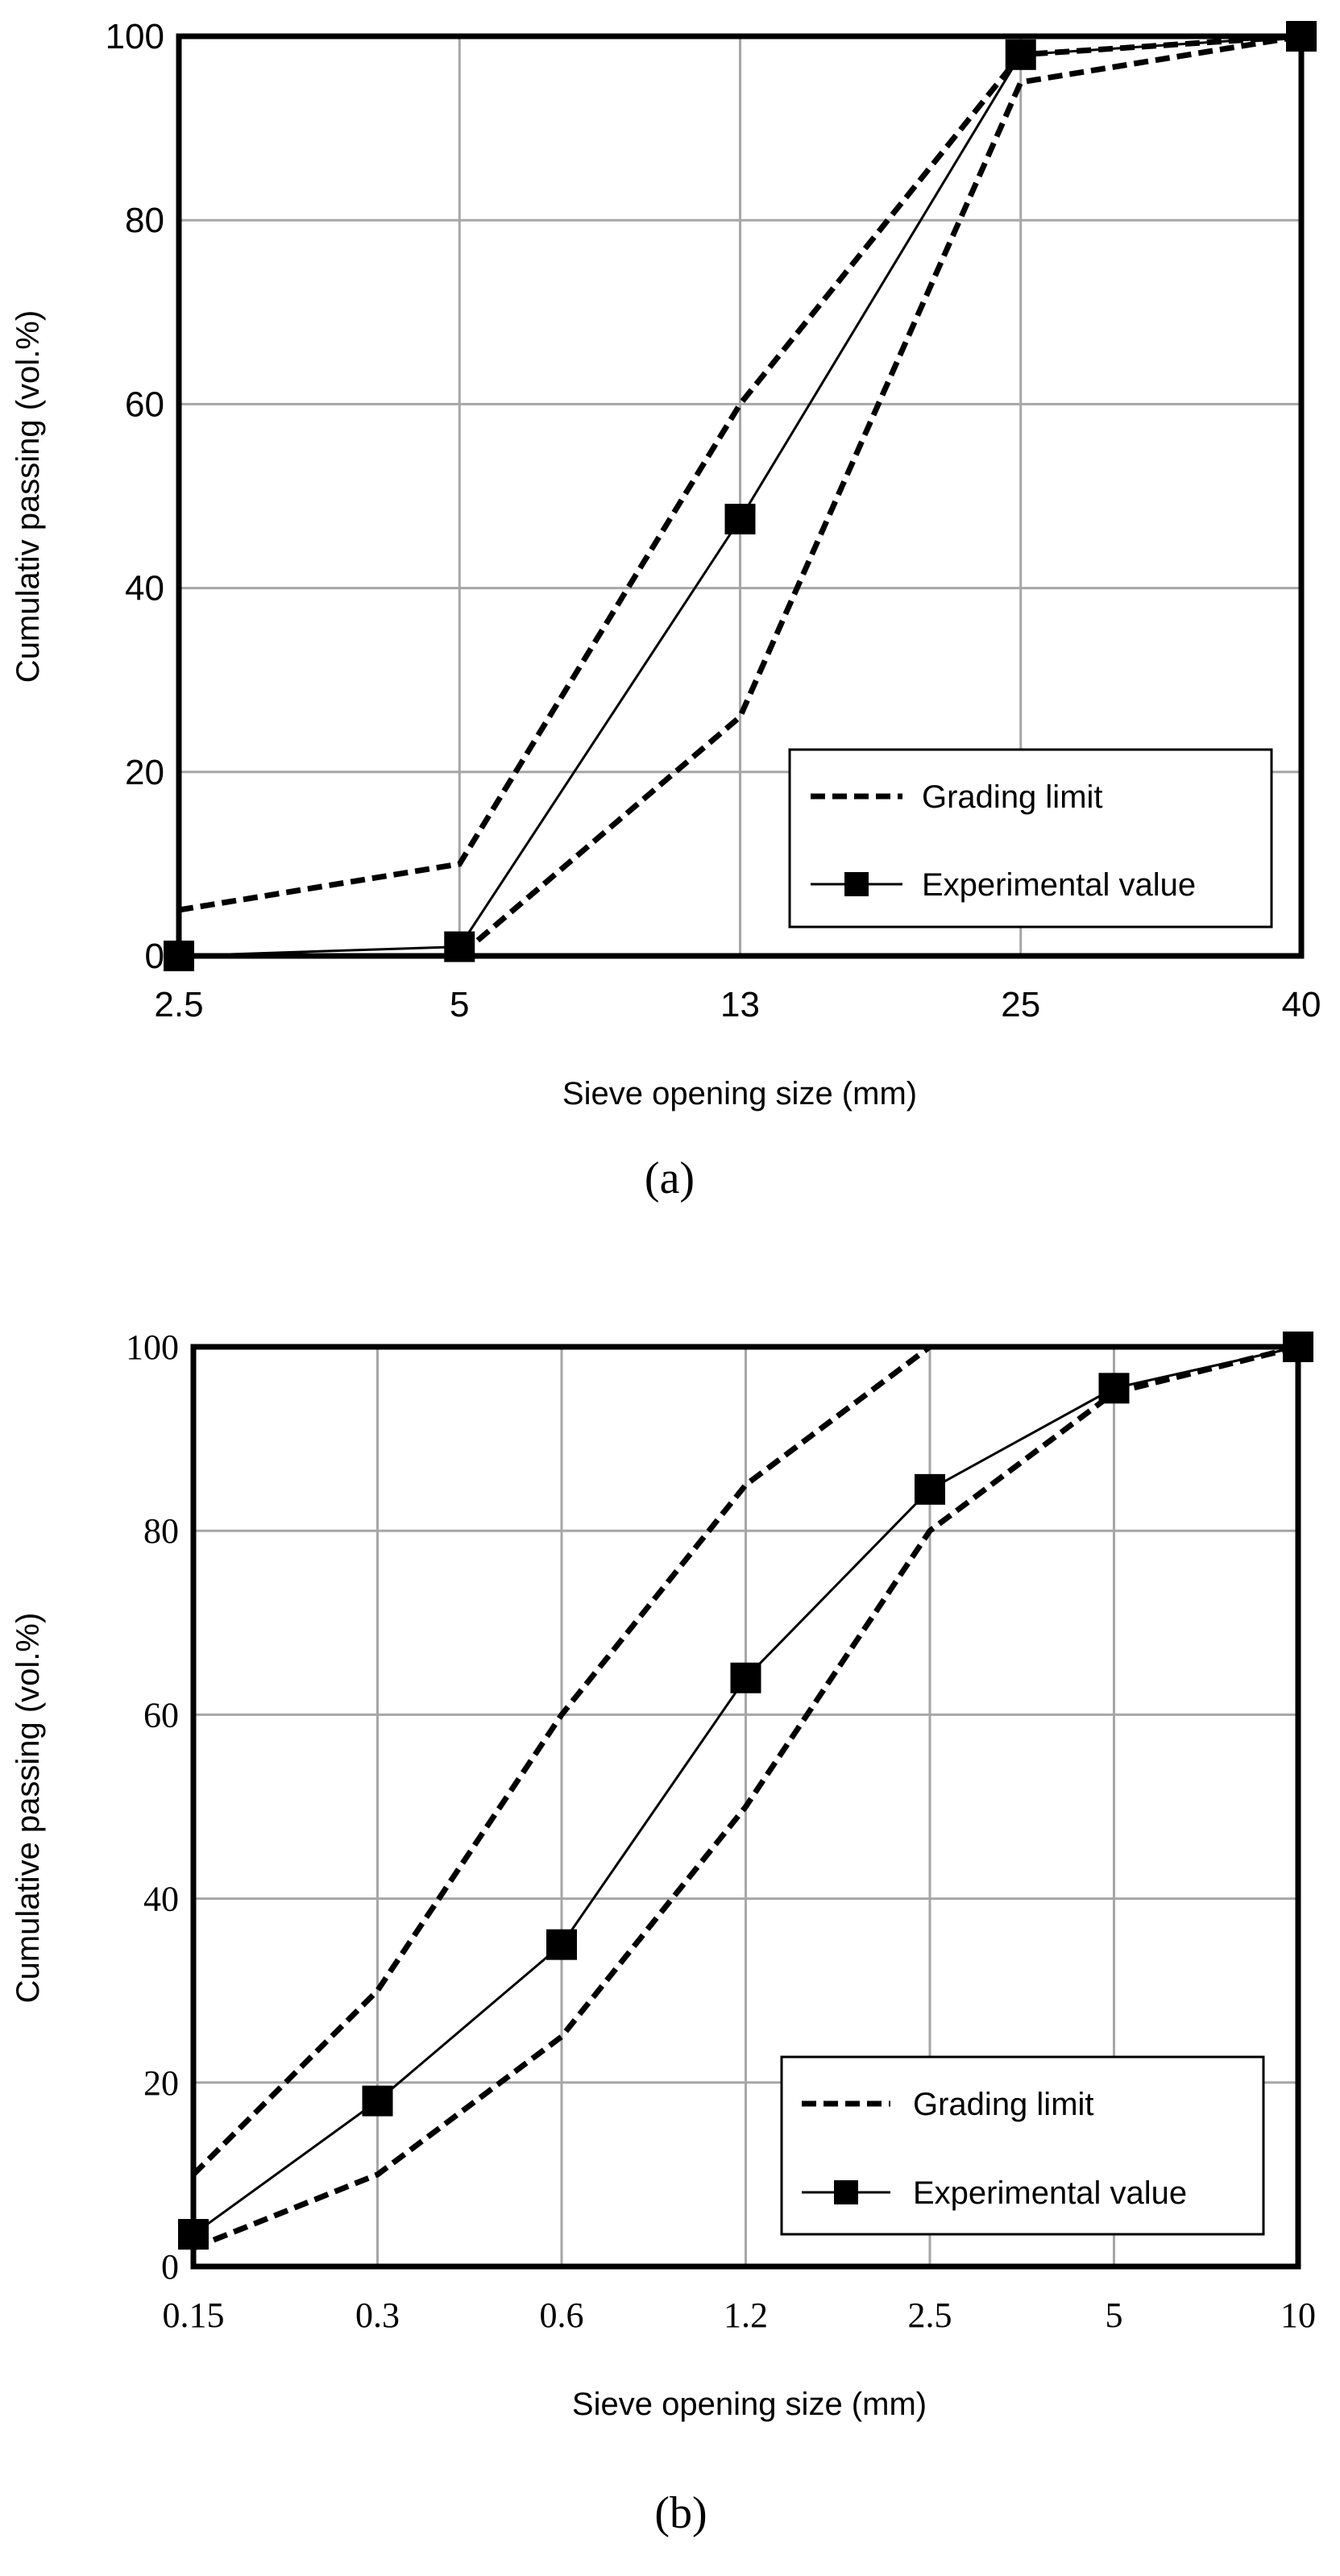 The image size is (1340, 2576). What do you see at coordinates (1301, 1004) in the screenshot?
I see `x-tick-label: 40` at bounding box center [1301, 1004].